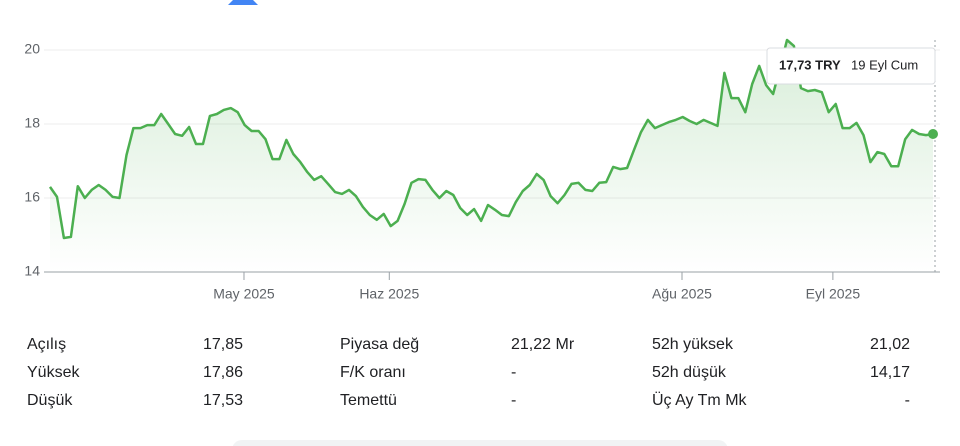 The height and width of the screenshot is (446, 960). Describe the element at coordinates (46, 344) in the screenshot. I see `stat-label: Açılış` at that location.